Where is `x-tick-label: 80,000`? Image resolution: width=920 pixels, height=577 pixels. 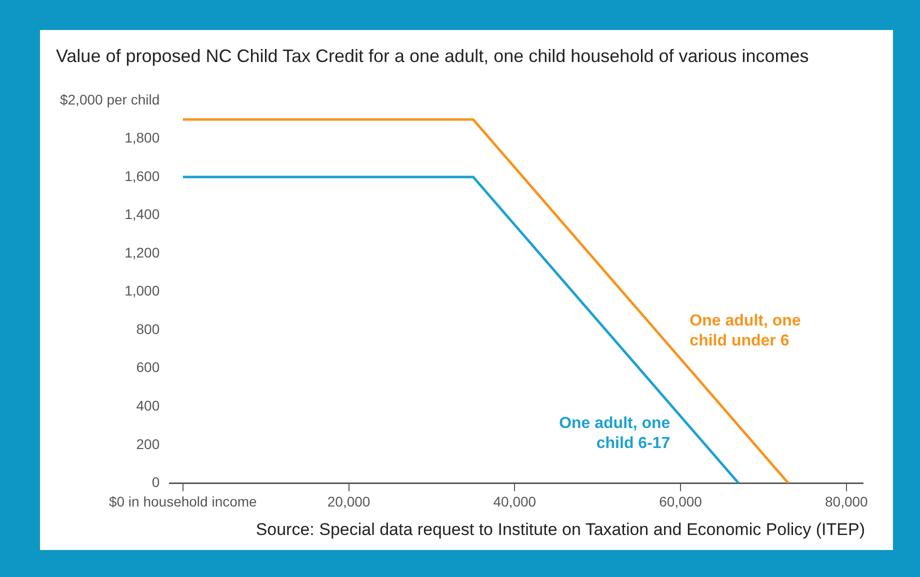
x-tick-label: 80,000 is located at coordinates (846, 501).